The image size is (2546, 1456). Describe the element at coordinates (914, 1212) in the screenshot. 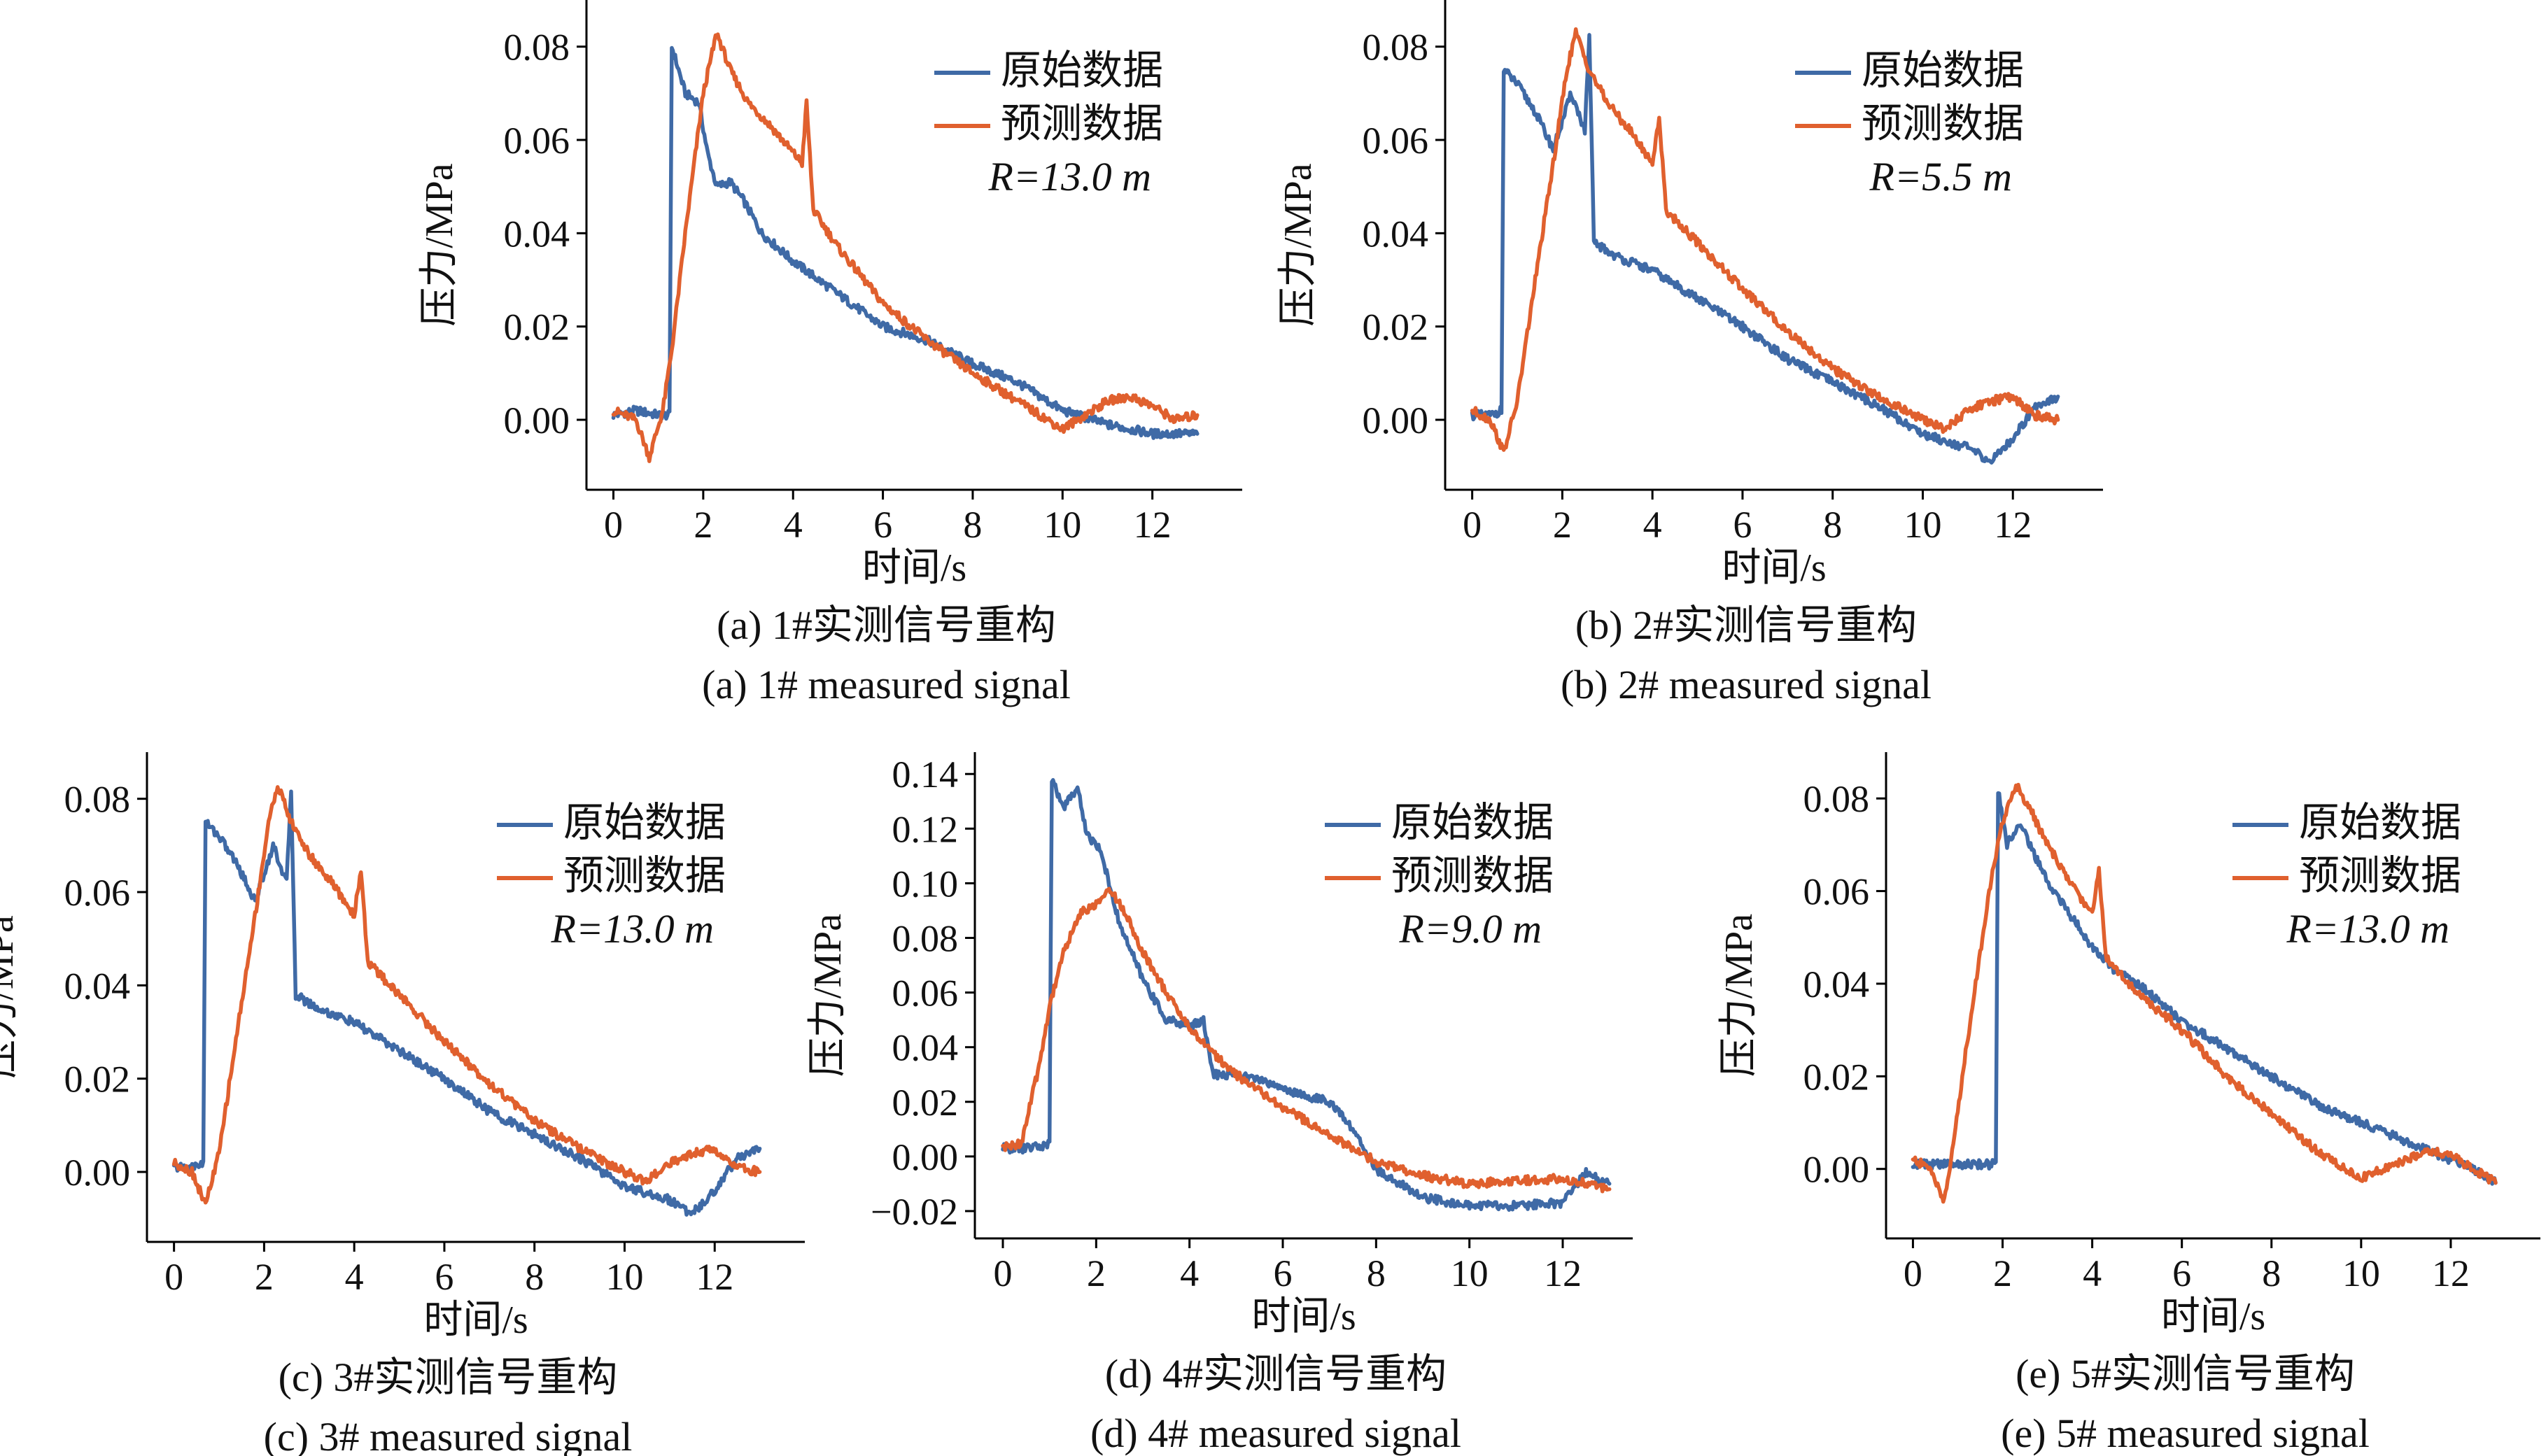

I see `y-tick-label: −0.02` at that location.